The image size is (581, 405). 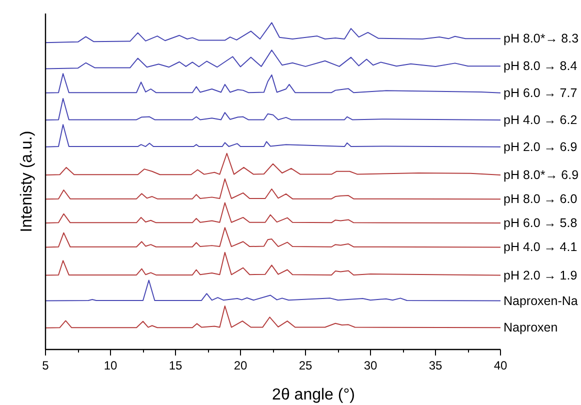 I want to click on series-label: pH 8.0 → 8.4, so click(x=541, y=66).